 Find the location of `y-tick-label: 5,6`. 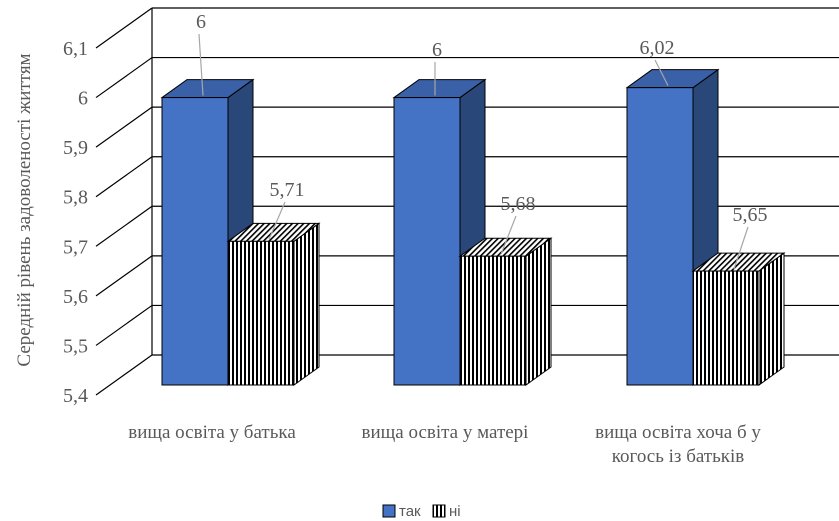

y-tick-label: 5,6 is located at coordinates (75, 297).